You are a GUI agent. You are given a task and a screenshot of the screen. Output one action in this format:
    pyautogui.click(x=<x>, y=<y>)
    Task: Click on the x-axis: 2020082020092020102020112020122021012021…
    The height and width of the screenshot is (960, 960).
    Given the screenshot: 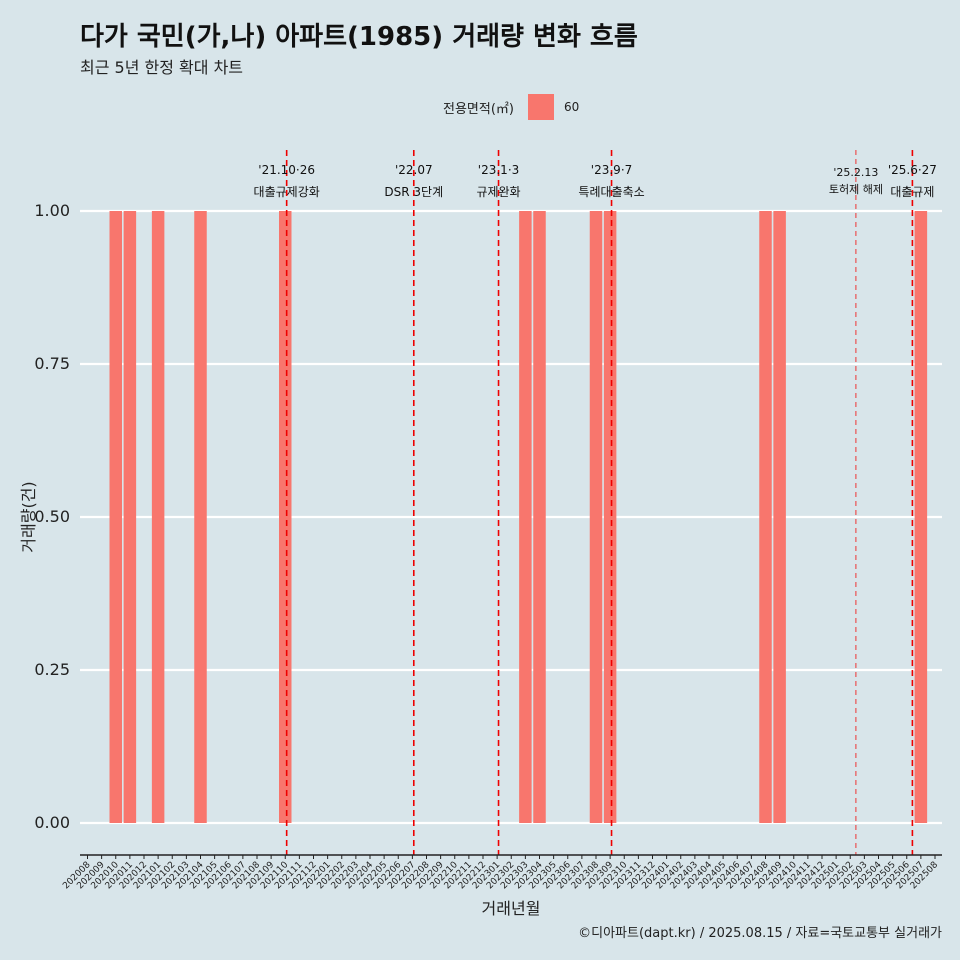 What is the action you would take?
    pyautogui.click(x=501, y=872)
    